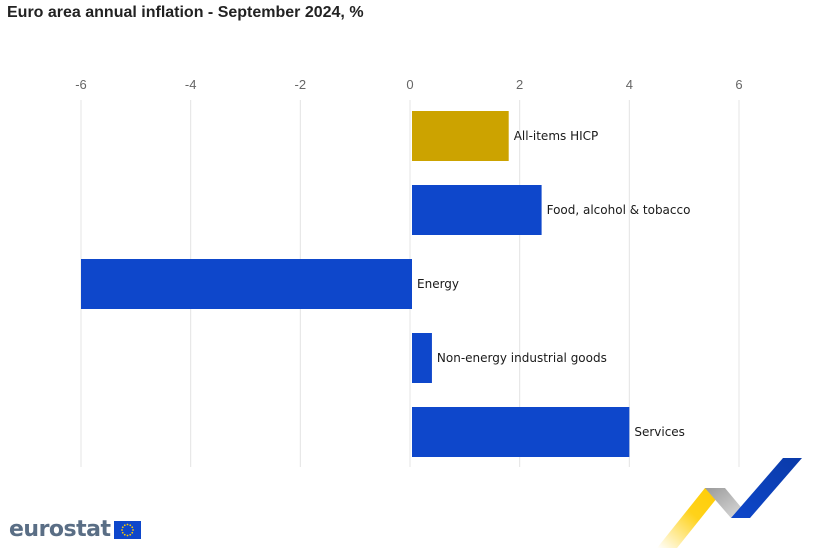 This screenshot has width=823, height=550. Describe the element at coordinates (738, 84) in the screenshot. I see `x-tick-label: 6` at that location.